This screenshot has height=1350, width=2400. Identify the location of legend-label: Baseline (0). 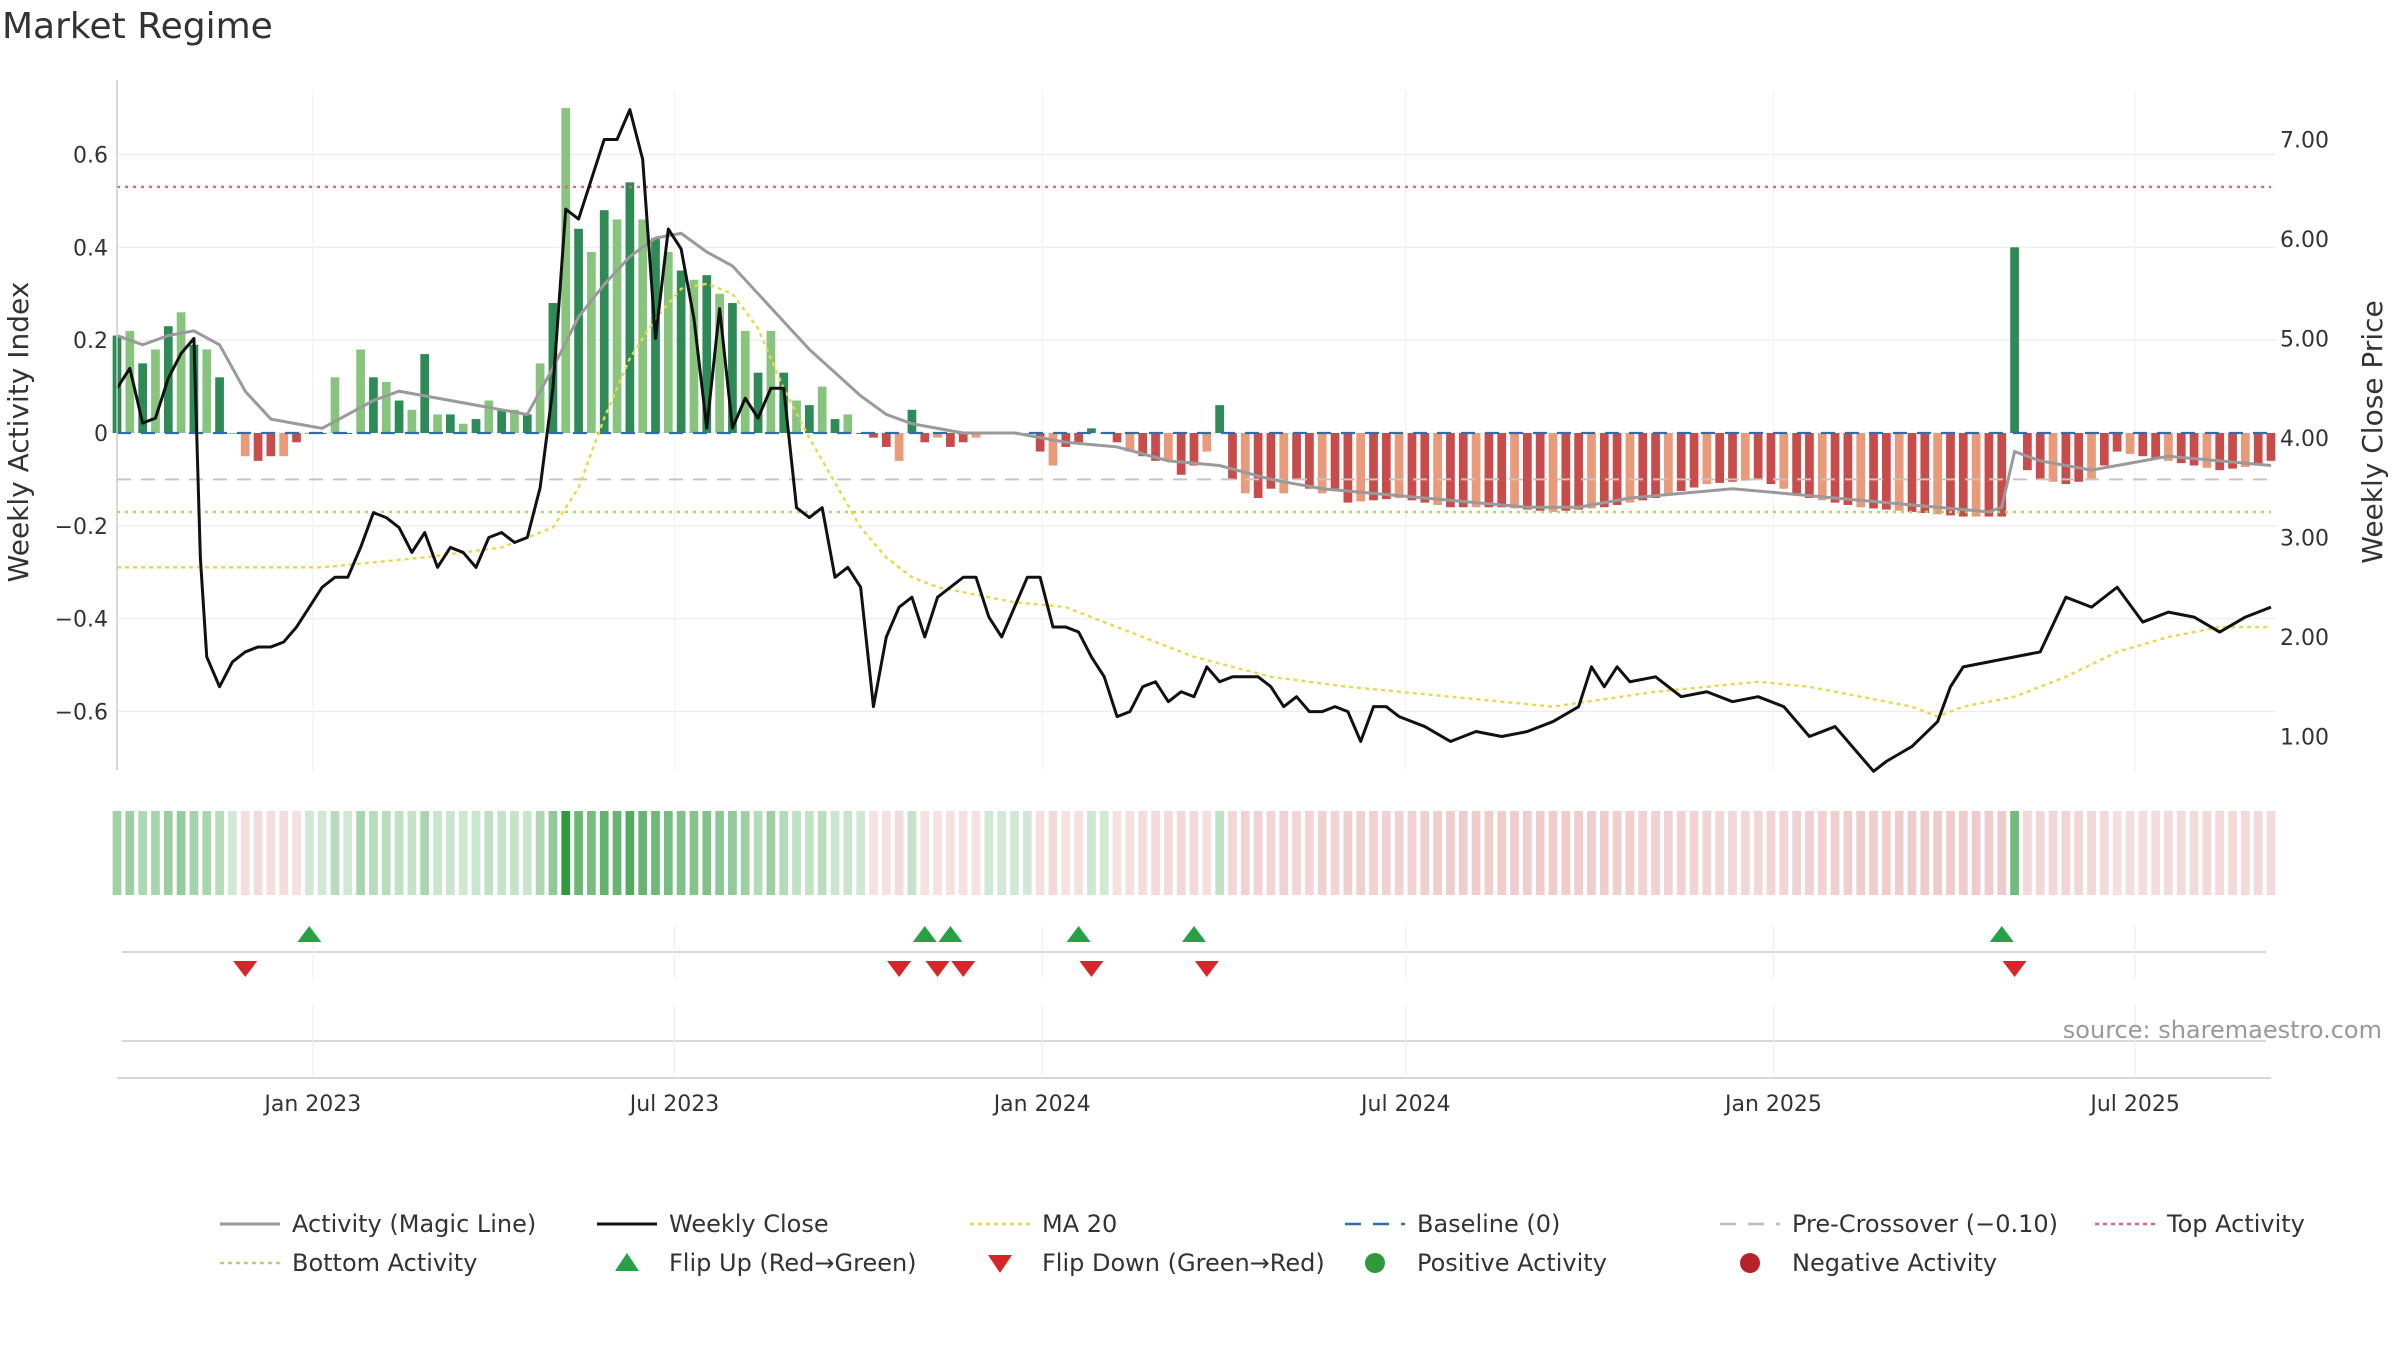
(1488, 1224).